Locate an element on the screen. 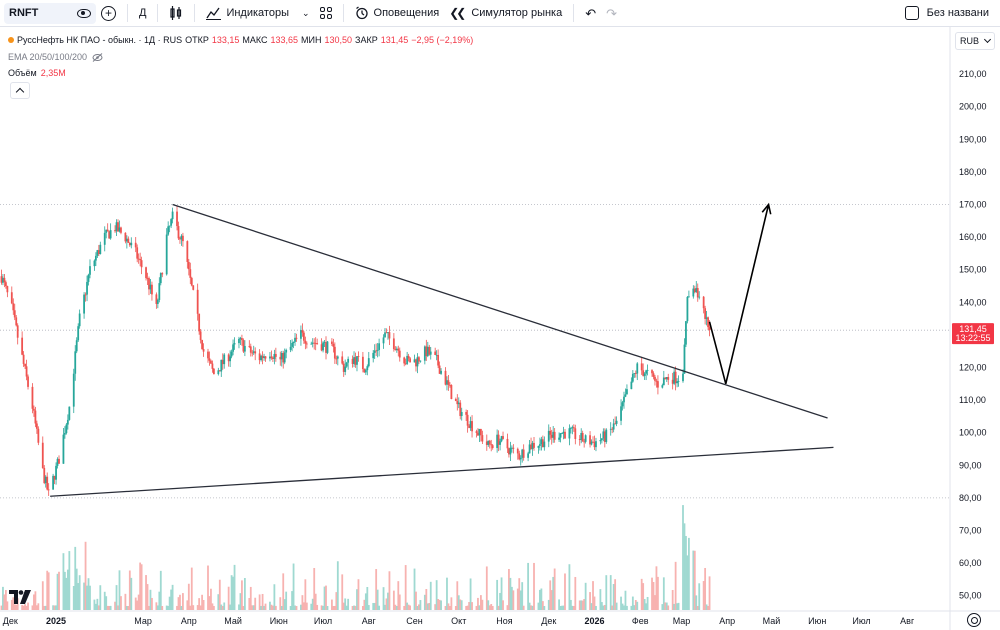 Image resolution: width=1000 pixels, height=630 pixels. checkbox-icon is located at coordinates (911, 13).